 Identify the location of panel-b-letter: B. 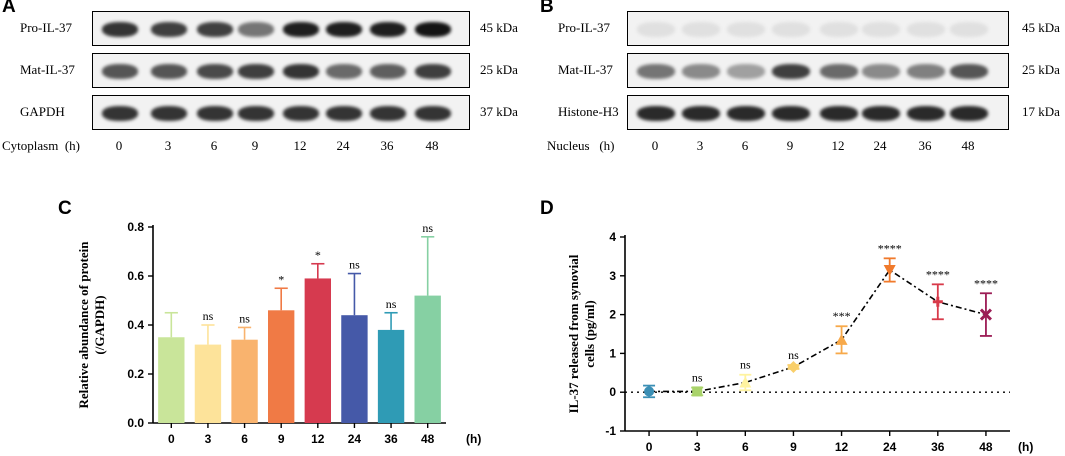
(547, 8).